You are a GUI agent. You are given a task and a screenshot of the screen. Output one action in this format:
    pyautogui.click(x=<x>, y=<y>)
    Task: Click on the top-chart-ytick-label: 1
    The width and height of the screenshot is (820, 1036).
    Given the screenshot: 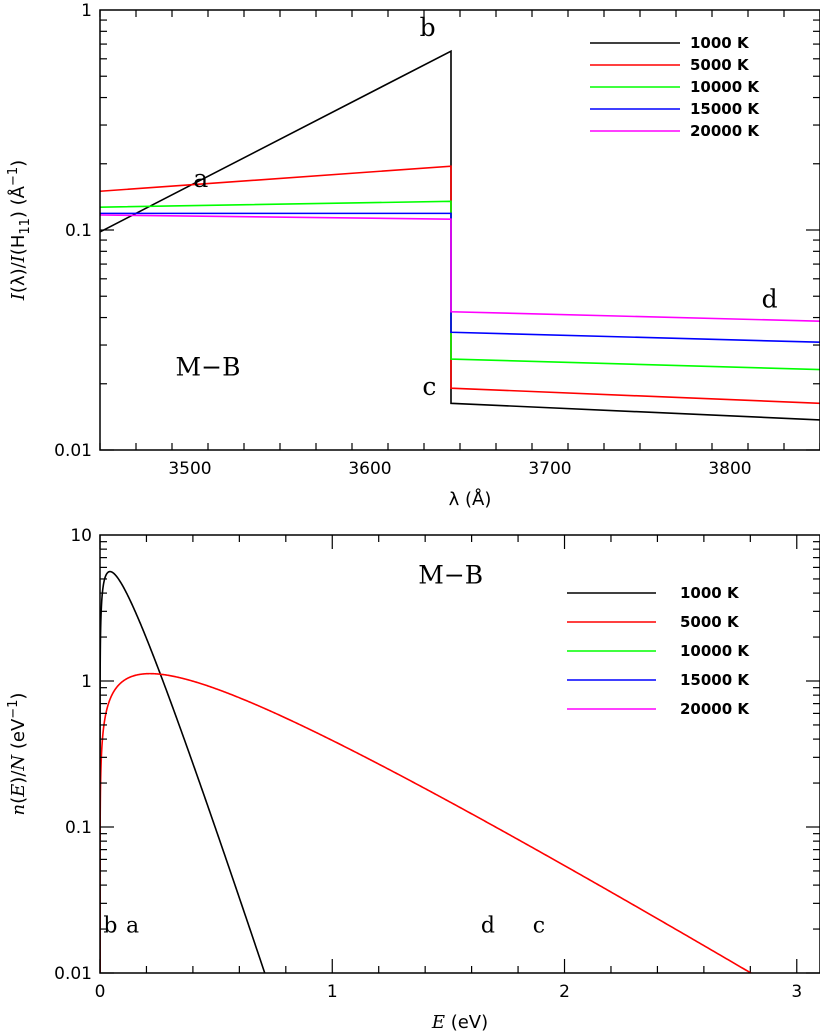 What is the action you would take?
    pyautogui.click(x=86, y=11)
    